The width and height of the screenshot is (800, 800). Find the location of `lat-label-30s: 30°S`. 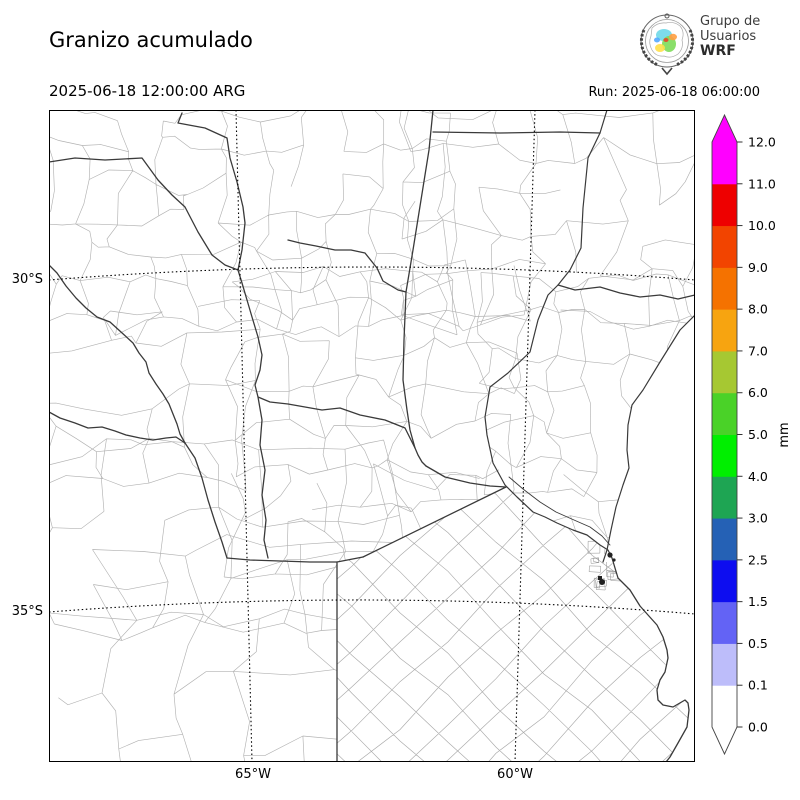

lat-label-30s: 30°S is located at coordinates (27, 279).